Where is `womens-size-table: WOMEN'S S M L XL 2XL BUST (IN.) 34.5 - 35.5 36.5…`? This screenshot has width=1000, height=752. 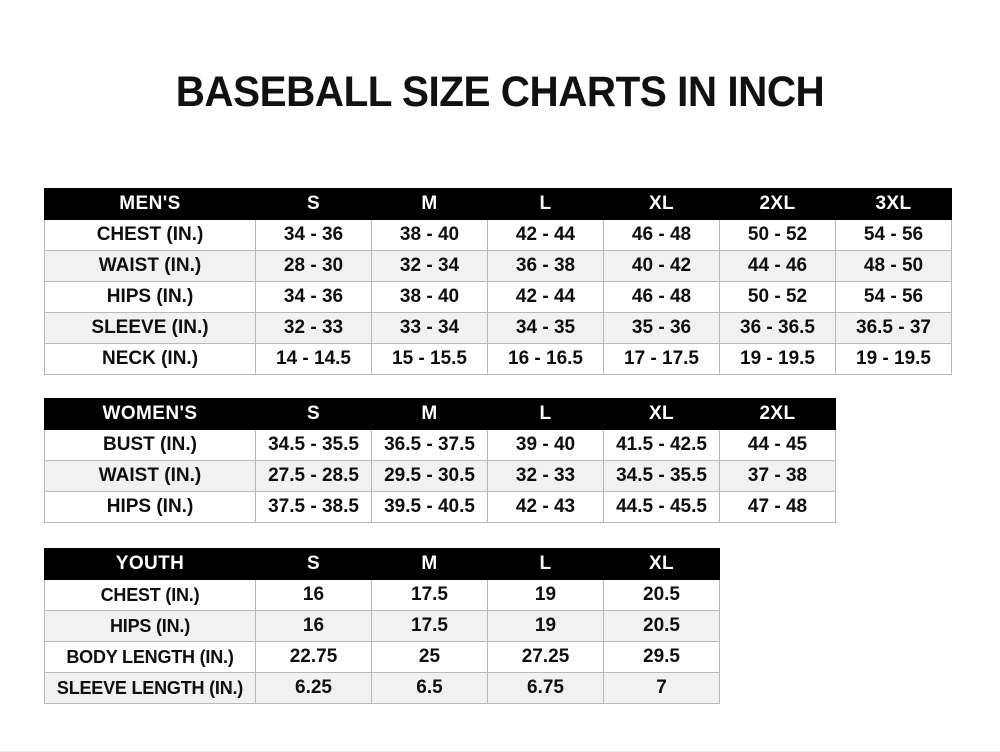 womens-size-table: WOMEN'S S M L XL 2XL BUST (IN.) 34.5 - 35.5 36.5… is located at coordinates (440, 460).